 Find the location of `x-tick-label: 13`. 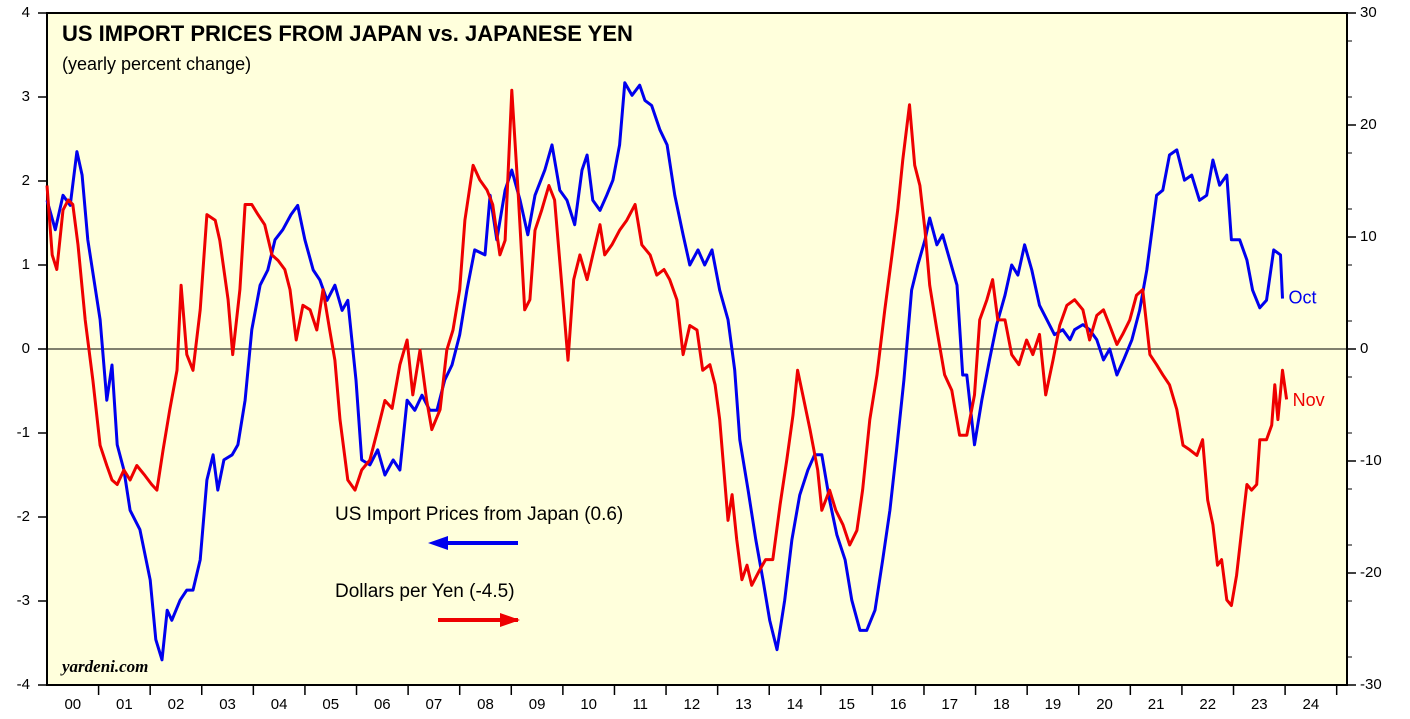

x-tick-label: 13 is located at coordinates (743, 704).